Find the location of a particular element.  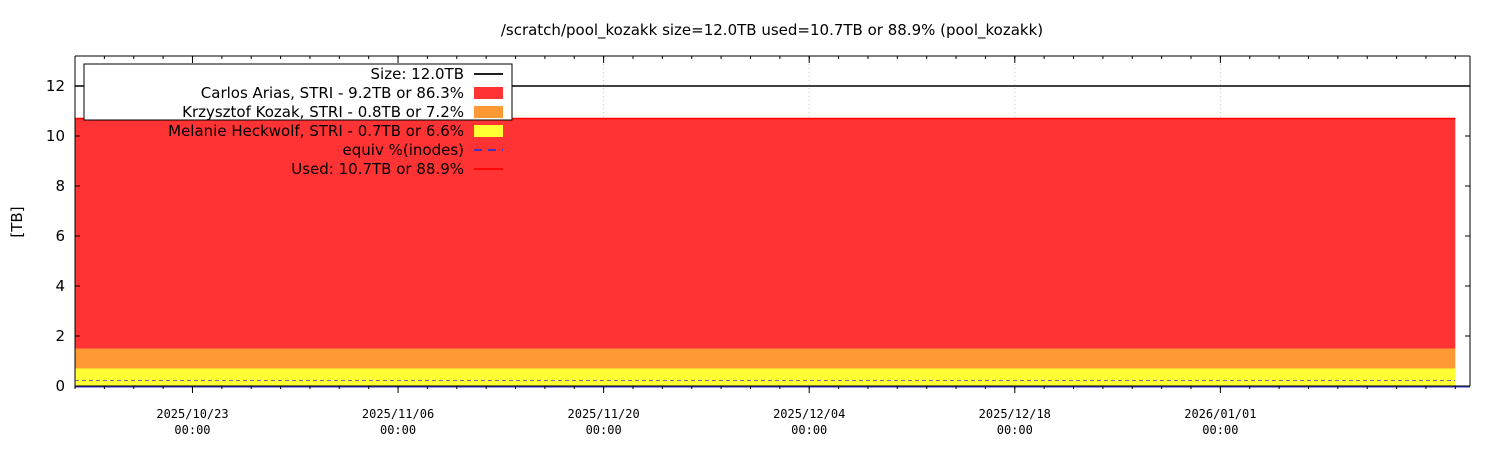

legend-label-2: Carlos Arias, STRI - 9.2TB or 86.3% is located at coordinates (332, 93).